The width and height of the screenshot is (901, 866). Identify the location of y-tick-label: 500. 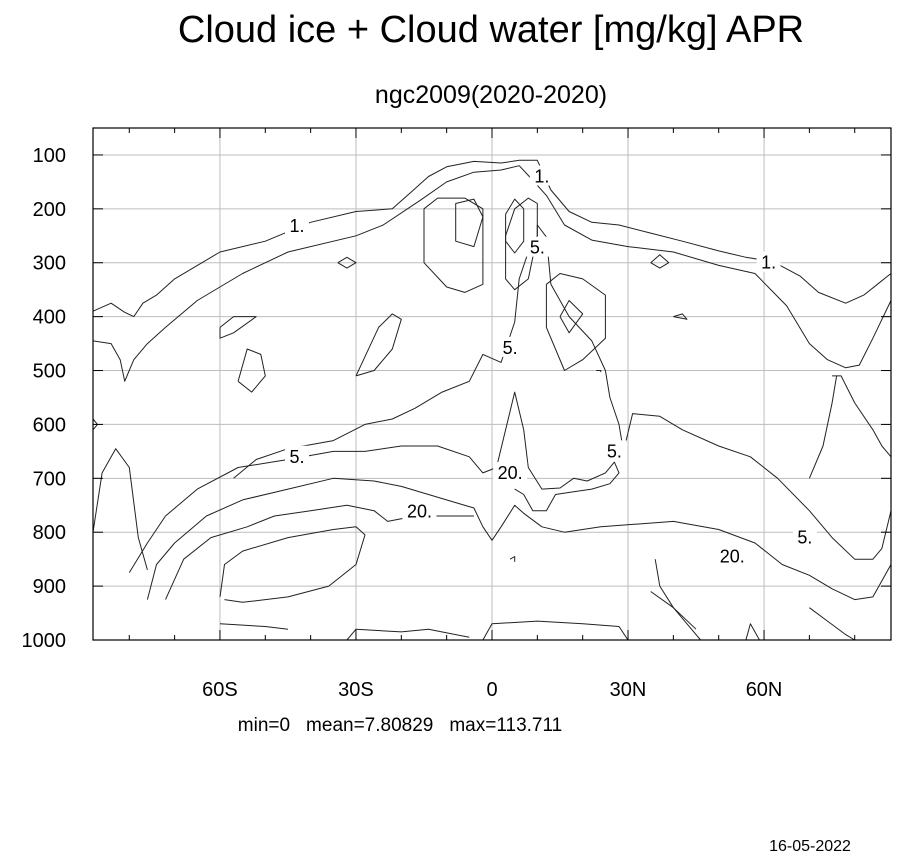
(49, 372).